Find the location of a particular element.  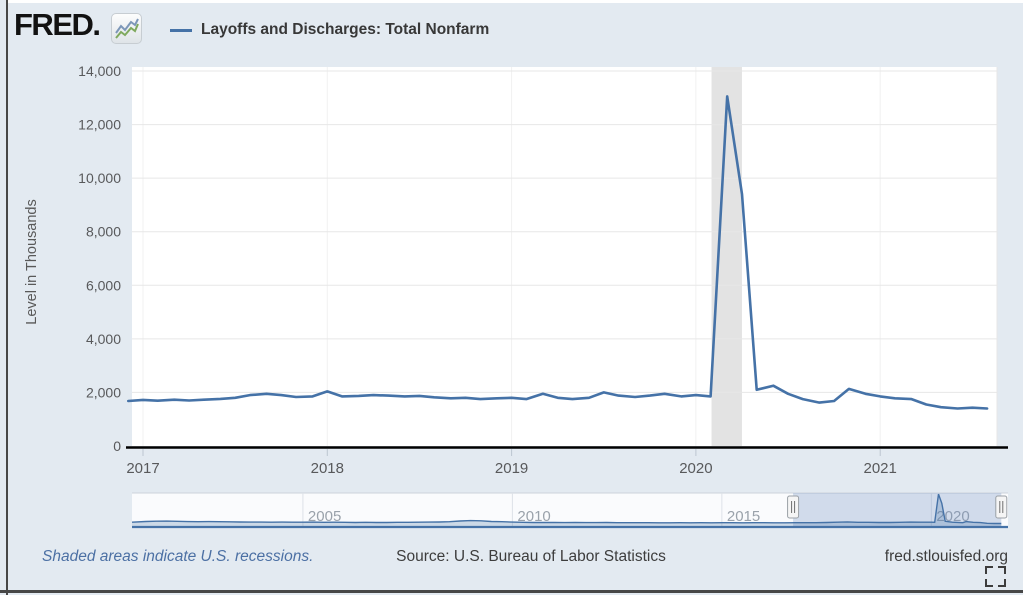

navigator-left-handle is located at coordinates (793, 507).